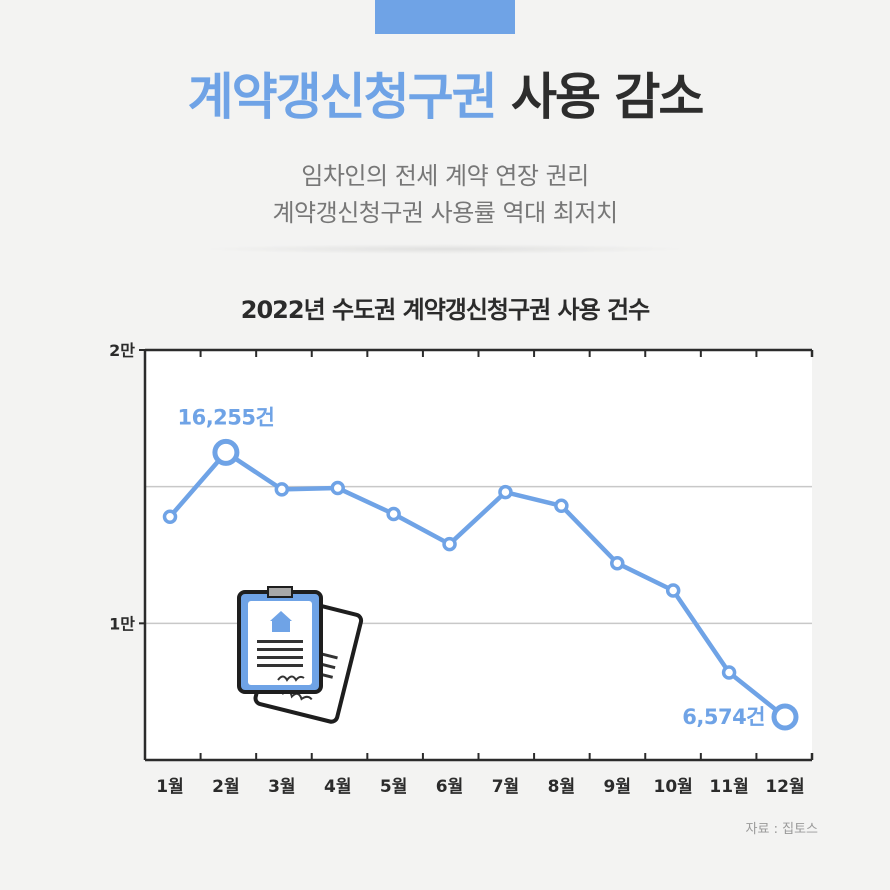 Image resolution: width=890 pixels, height=890 pixels. I want to click on y-tick-label: 1만, so click(122, 623).